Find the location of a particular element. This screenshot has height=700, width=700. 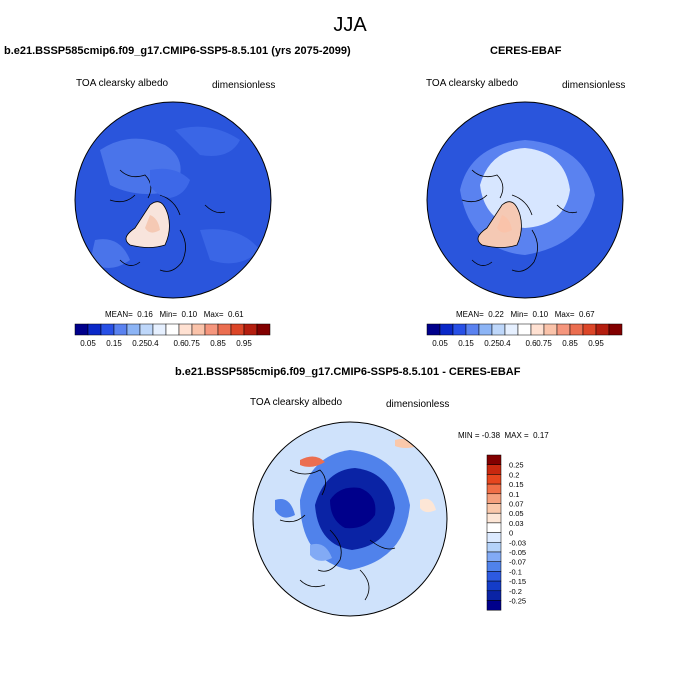

model-ocean is located at coordinates (173, 200).